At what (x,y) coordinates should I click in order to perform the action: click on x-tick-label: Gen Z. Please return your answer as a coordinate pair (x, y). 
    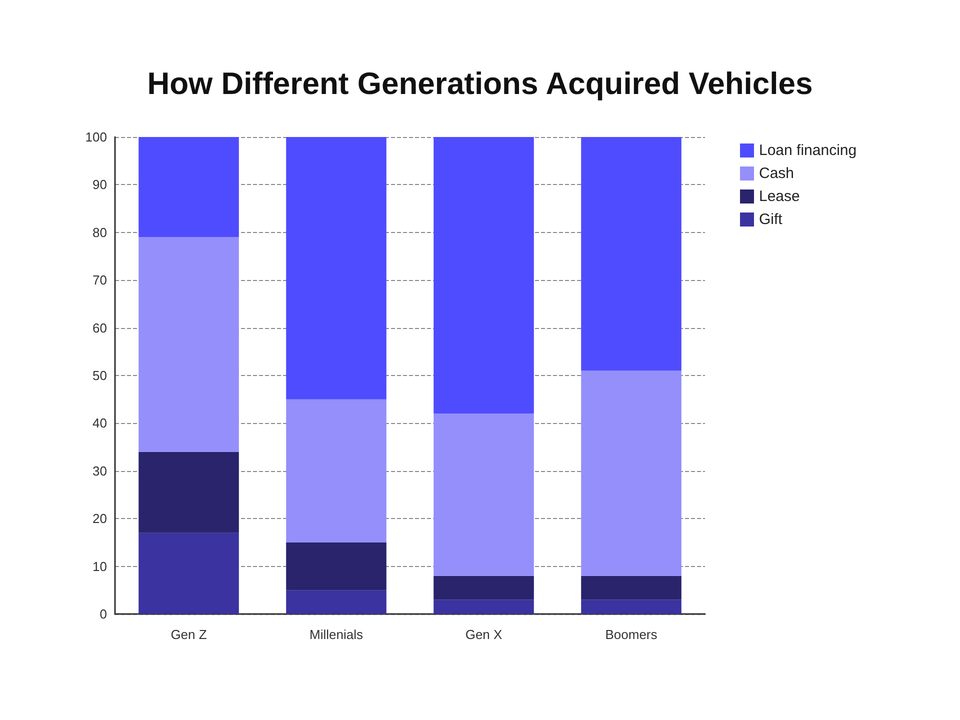
    Looking at the image, I should click on (188, 634).